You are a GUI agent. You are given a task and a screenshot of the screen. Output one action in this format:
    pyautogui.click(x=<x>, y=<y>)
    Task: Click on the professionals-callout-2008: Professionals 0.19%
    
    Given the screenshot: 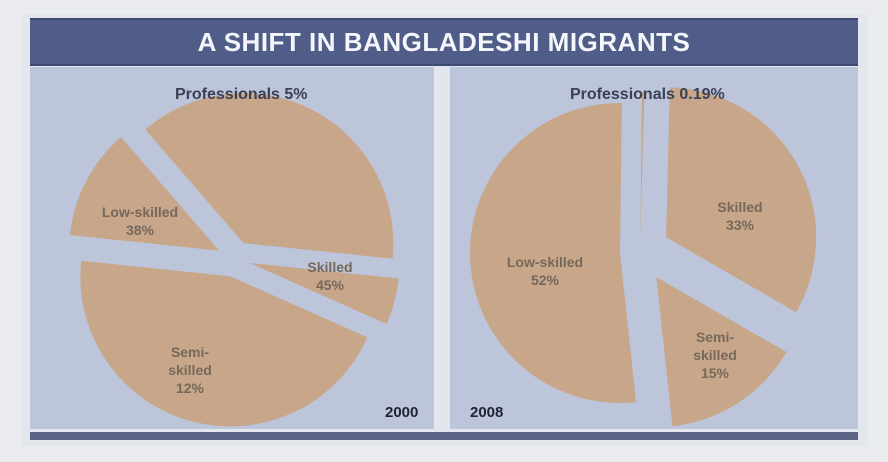 What is the action you would take?
    pyautogui.click(x=647, y=94)
    